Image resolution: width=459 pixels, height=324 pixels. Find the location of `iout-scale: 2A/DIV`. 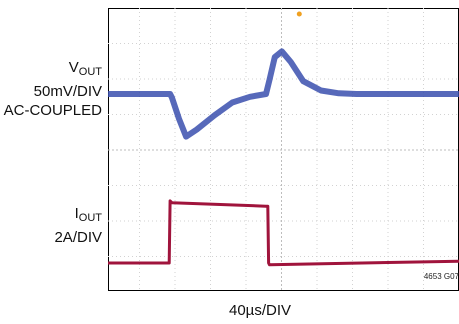

iout-scale: 2A/DIV is located at coordinates (78, 237).